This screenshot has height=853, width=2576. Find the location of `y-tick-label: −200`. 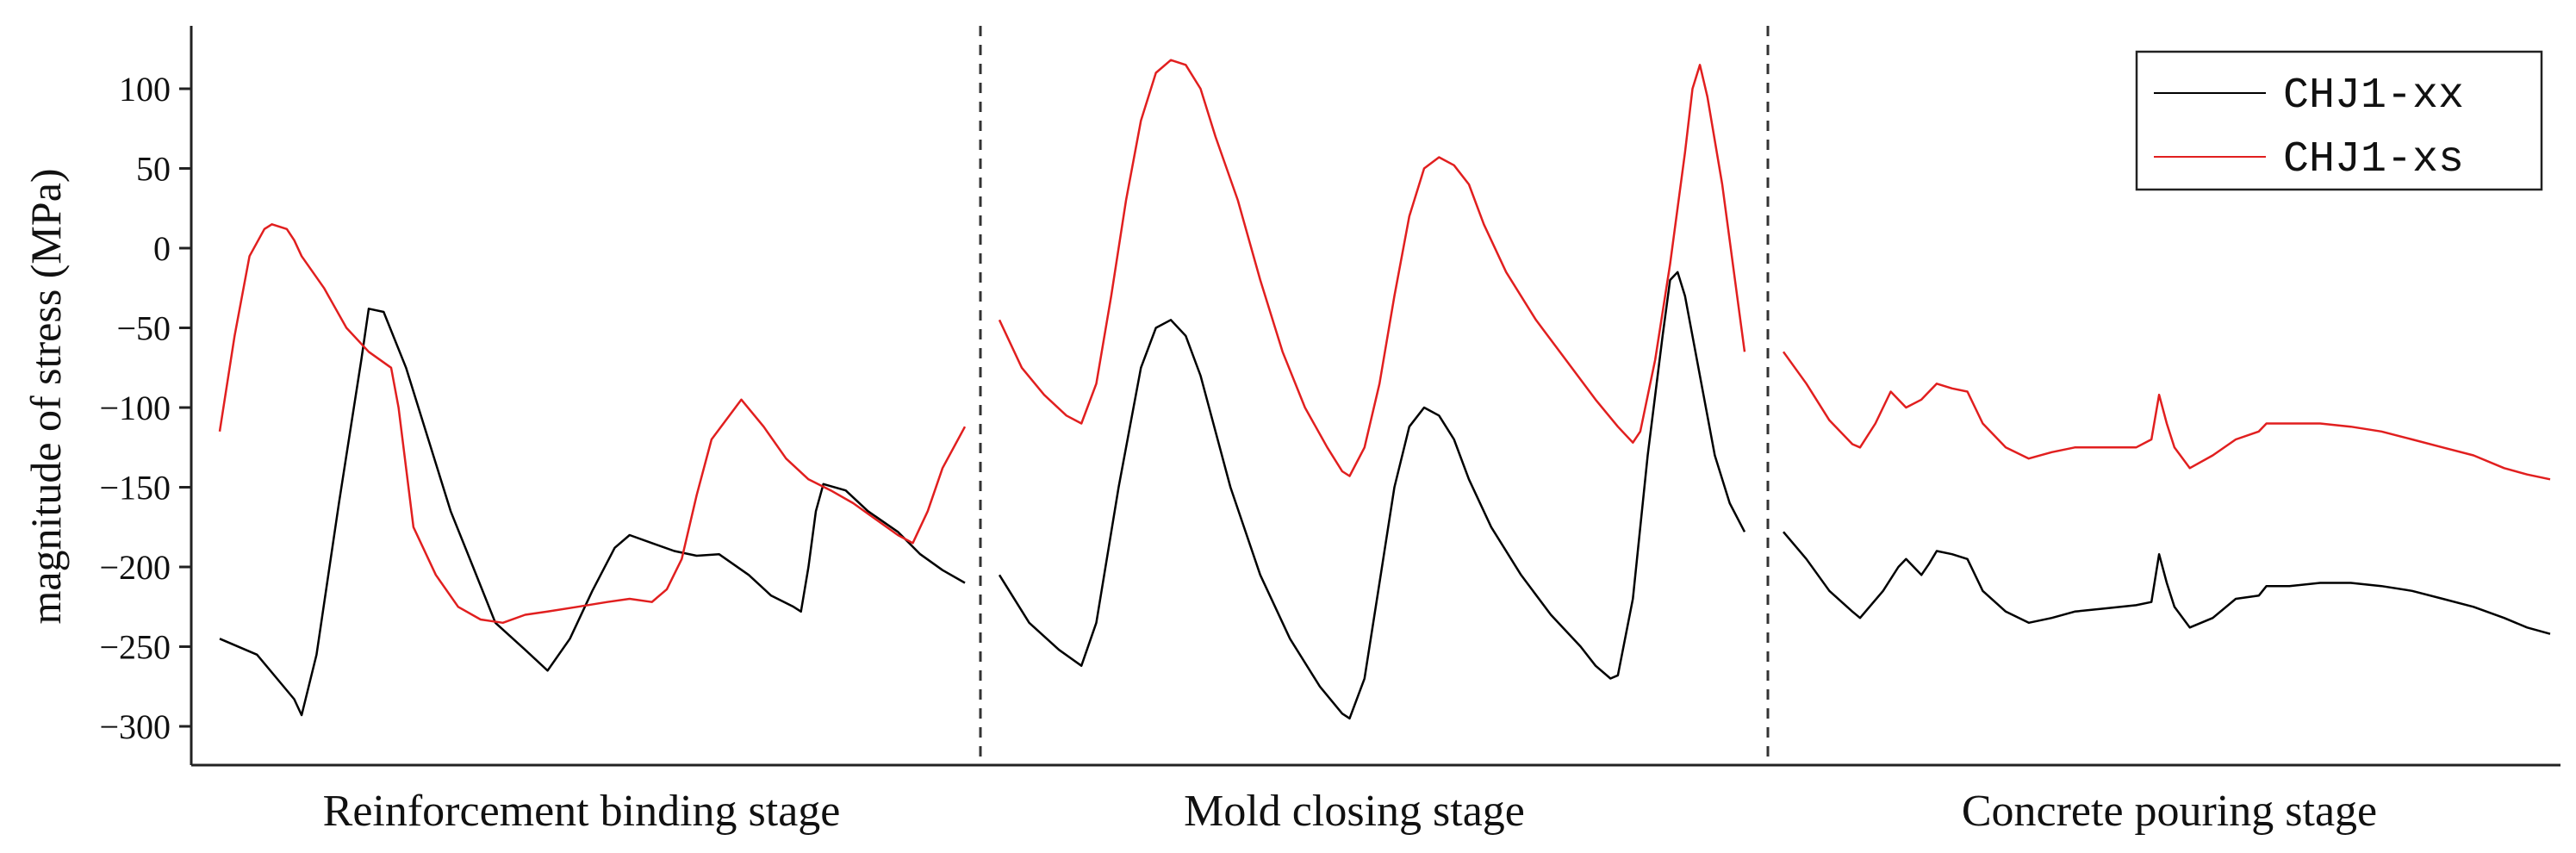

y-tick-label: −200 is located at coordinates (135, 567).